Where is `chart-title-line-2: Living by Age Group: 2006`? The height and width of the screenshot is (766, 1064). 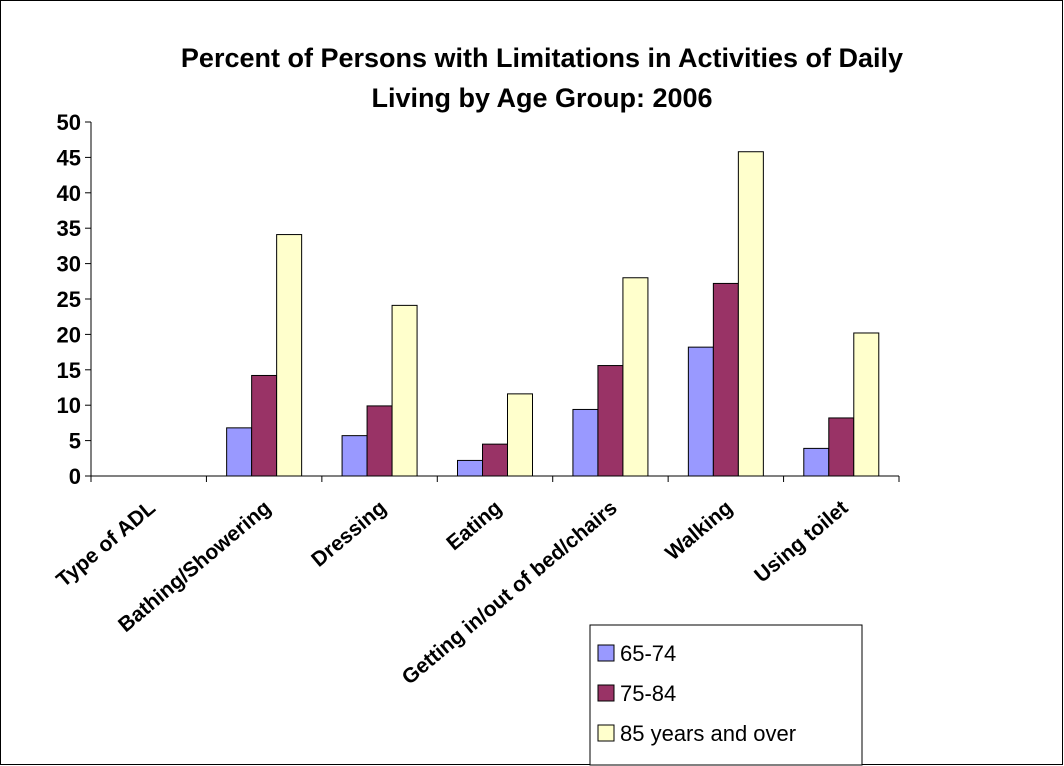 chart-title-line-2: Living by Age Group: 2006 is located at coordinates (541, 98).